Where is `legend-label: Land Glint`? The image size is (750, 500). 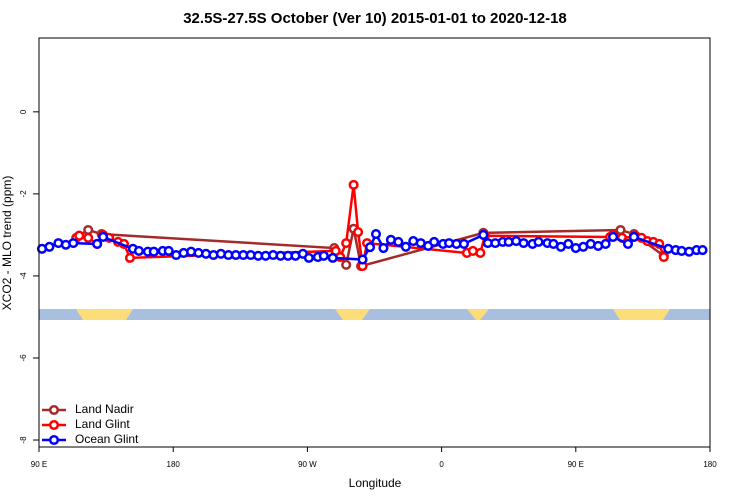 legend-label: Land Glint is located at coordinates (102, 424).